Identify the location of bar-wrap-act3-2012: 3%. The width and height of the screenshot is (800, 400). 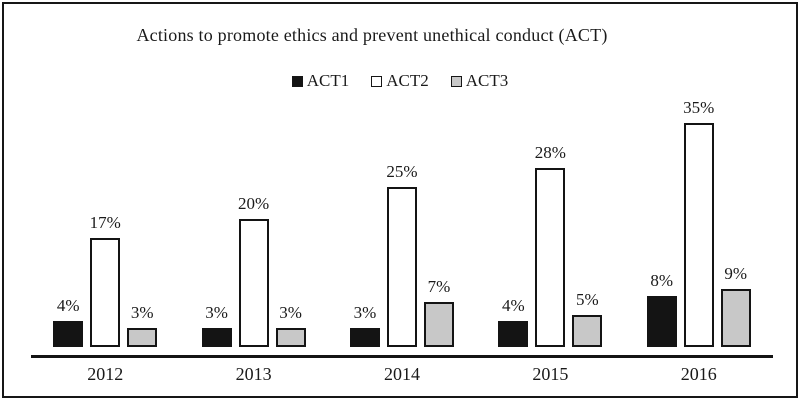
(142, 325).